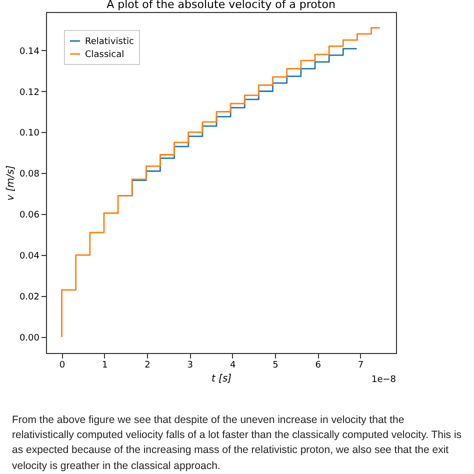 The image size is (474, 474). Describe the element at coordinates (233, 365) in the screenshot. I see `x-tick-label: 4` at that location.